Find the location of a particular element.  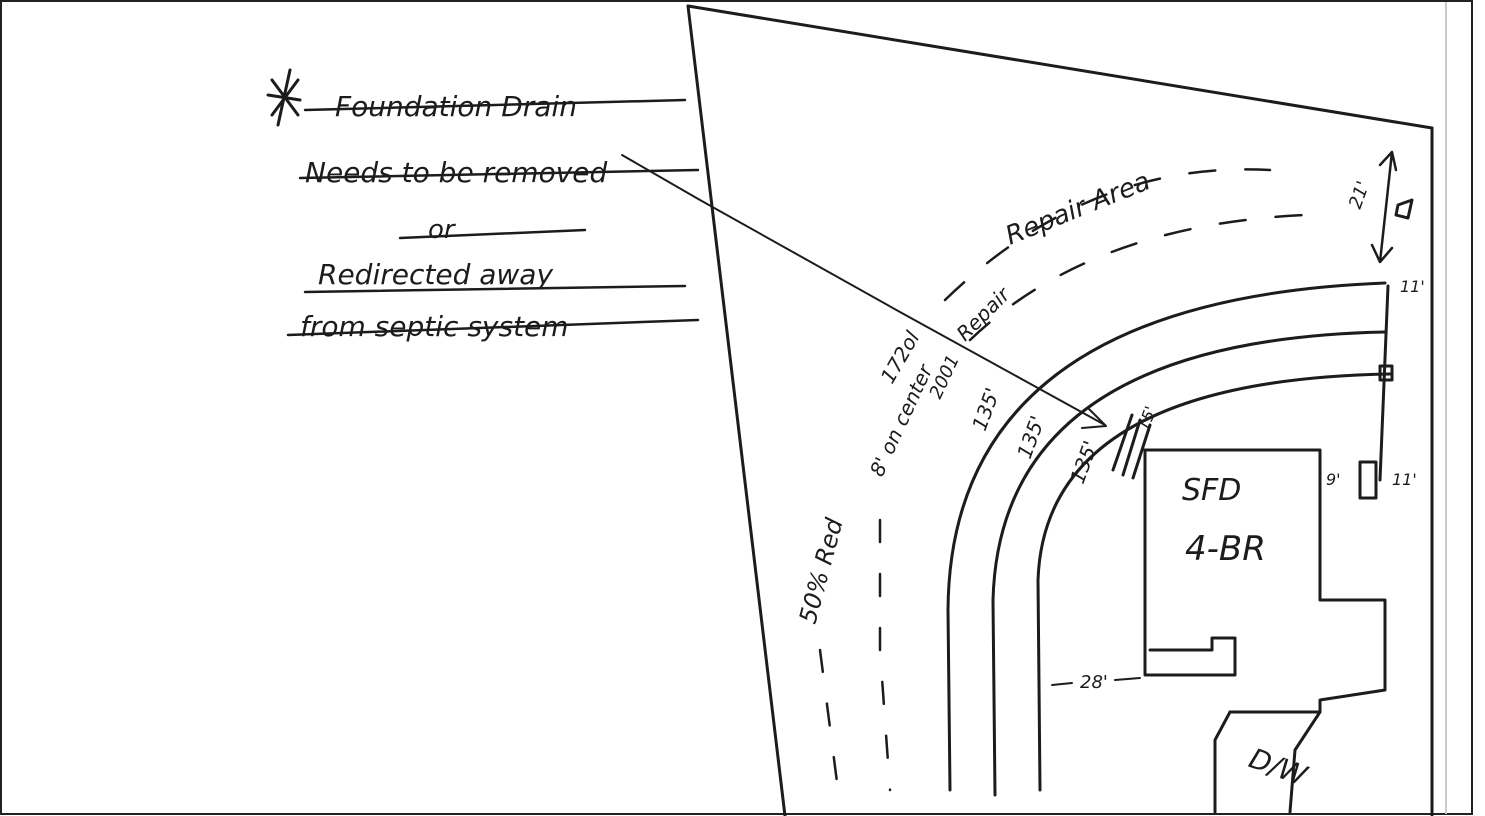

note-line-4: Redirected away is located at coordinates (435, 274).